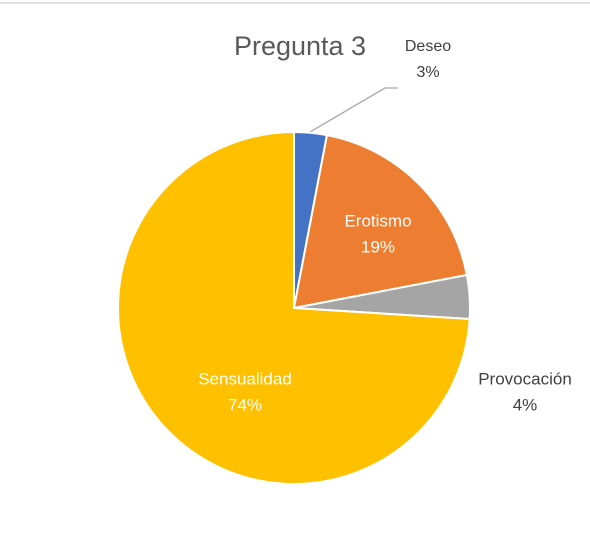 The height and width of the screenshot is (541, 590). I want to click on slice-category-label: Erotismo, so click(377, 220).